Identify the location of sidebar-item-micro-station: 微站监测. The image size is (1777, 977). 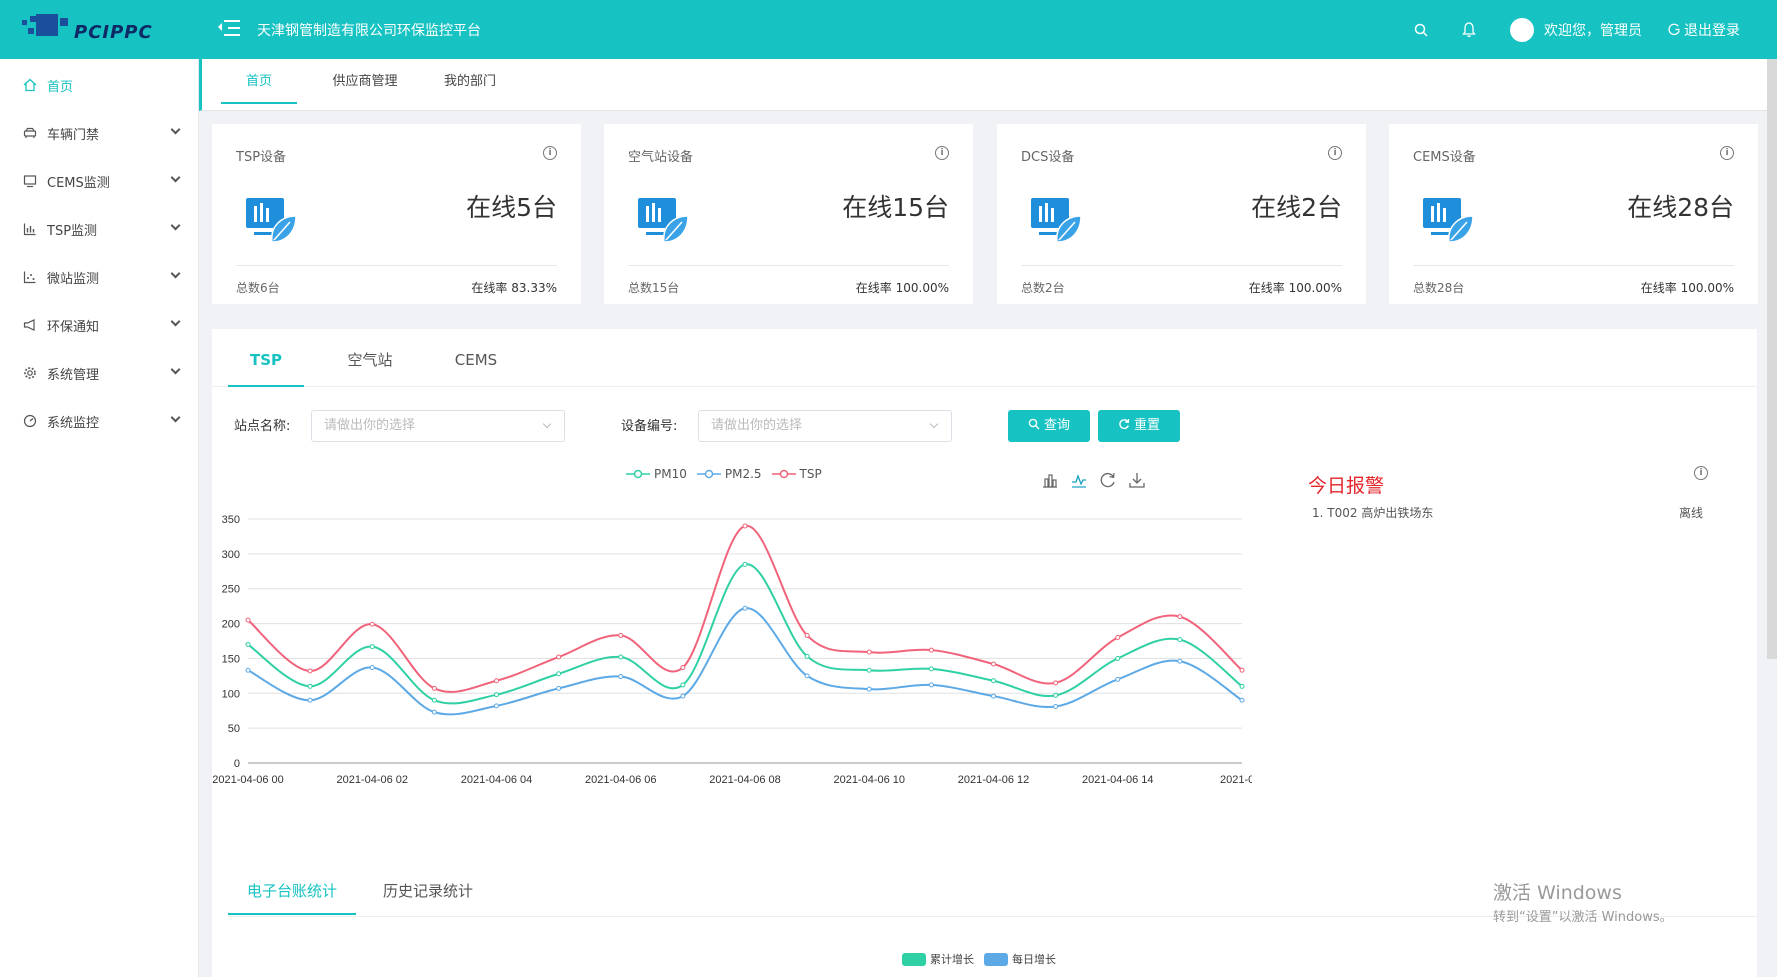
(99, 277).